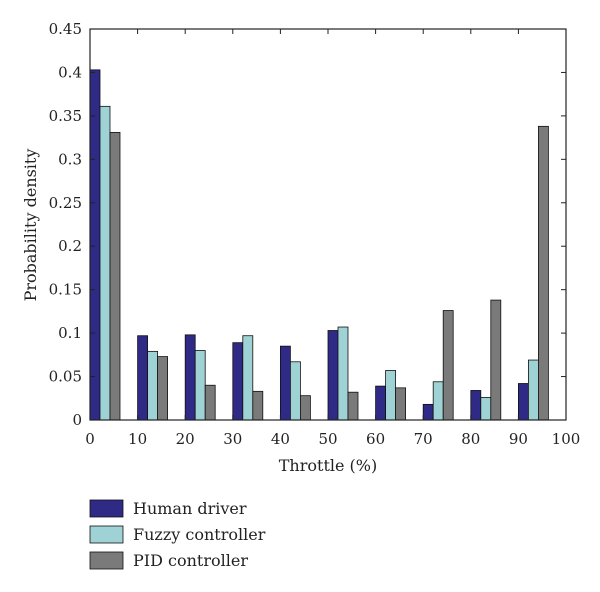  What do you see at coordinates (65, 290) in the screenshot?
I see `y-tick-label: 0.15` at bounding box center [65, 290].